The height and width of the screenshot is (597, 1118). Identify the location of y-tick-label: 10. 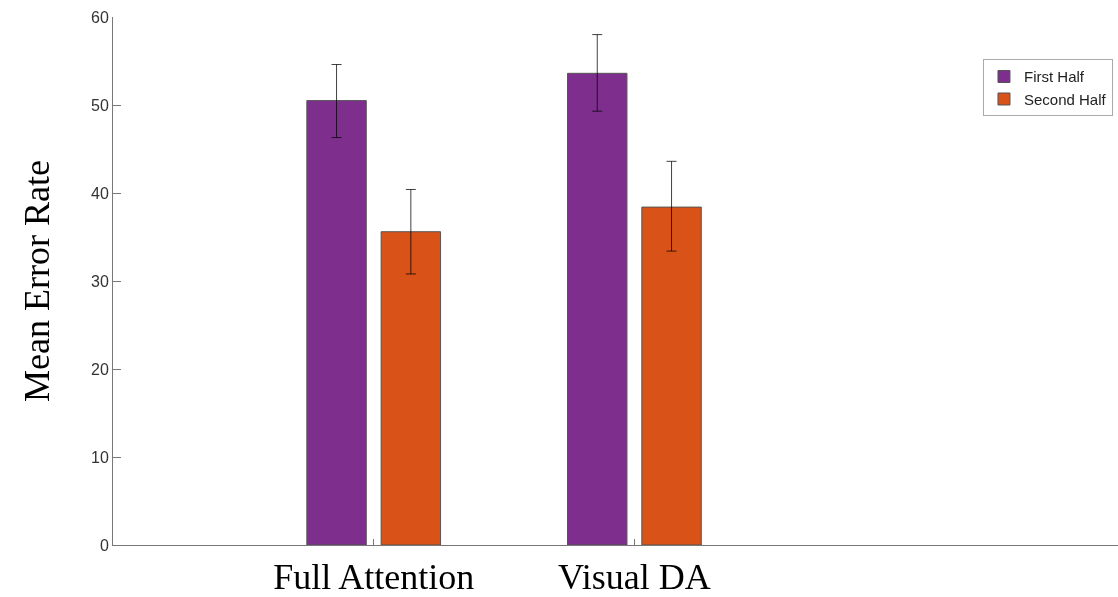
(100, 457).